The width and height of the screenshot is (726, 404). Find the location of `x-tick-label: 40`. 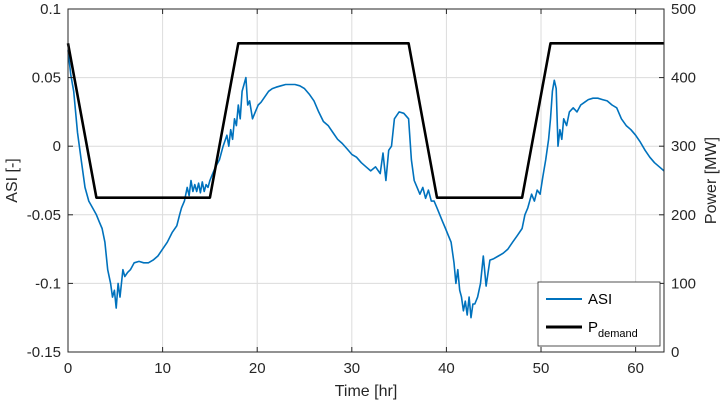

x-tick-label: 40 is located at coordinates (446, 368).